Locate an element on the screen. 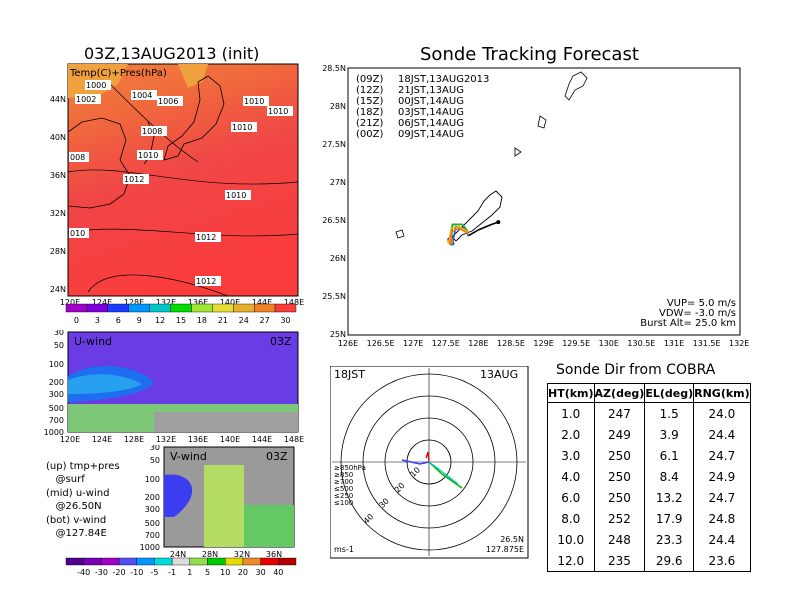 The image size is (792, 612). direction-cell: 252 is located at coordinates (619, 518).